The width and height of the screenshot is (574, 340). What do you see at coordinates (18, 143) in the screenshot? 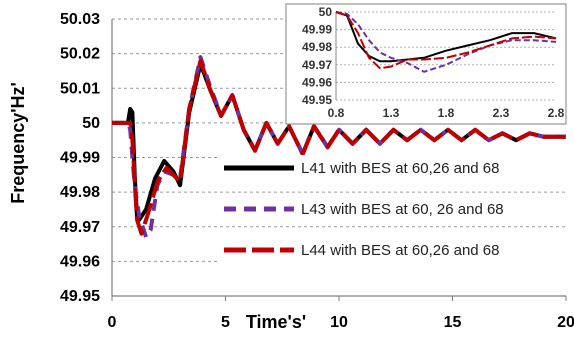
I see `y-axis-title: Frequency'Hz'` at bounding box center [18, 143].